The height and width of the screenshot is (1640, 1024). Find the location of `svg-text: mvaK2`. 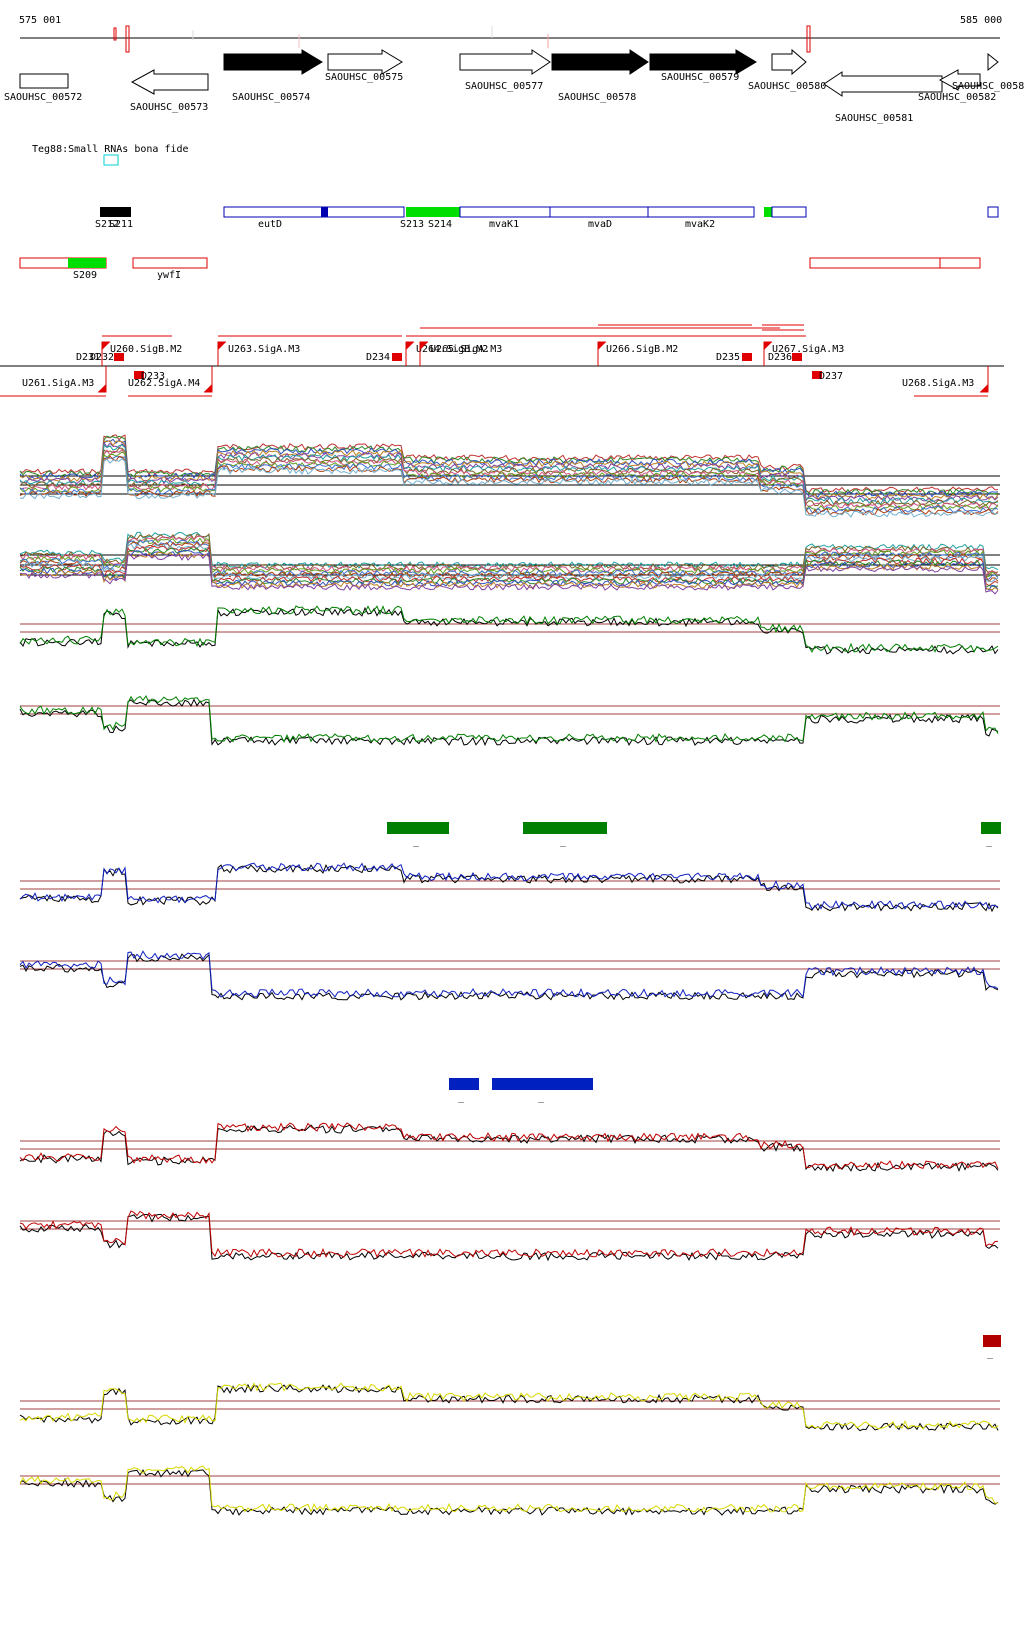

svg-text: mvaK2 is located at coordinates (700, 224).